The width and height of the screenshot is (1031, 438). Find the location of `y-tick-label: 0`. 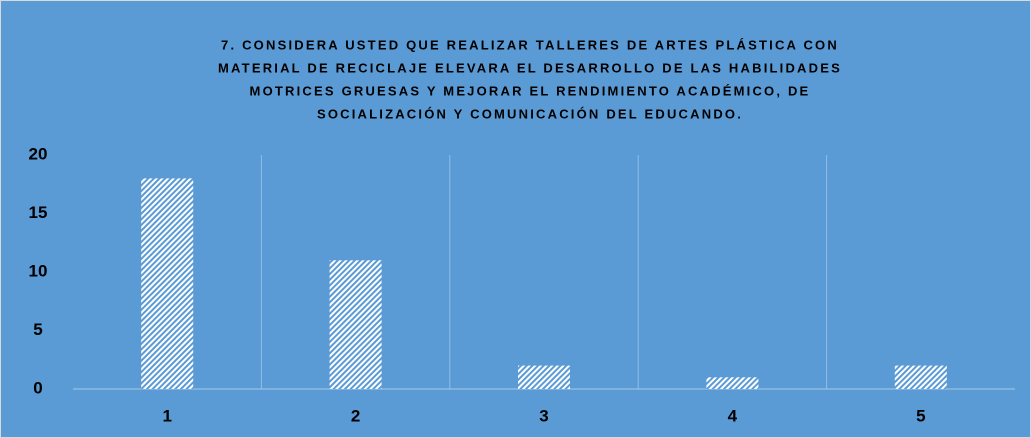

y-tick-label: 0 is located at coordinates (37, 387).